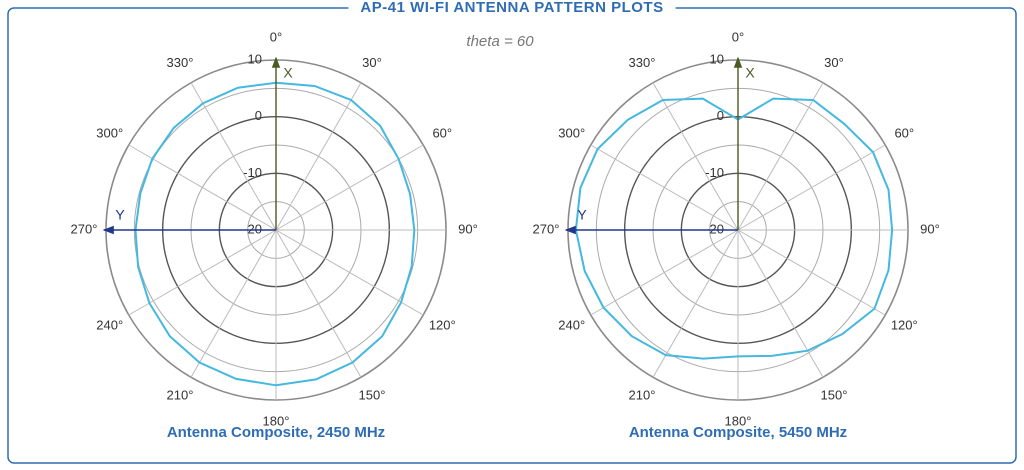  Describe the element at coordinates (738, 432) in the screenshot. I see `chart-caption: Antenna Composite, 5450 MHz` at that location.